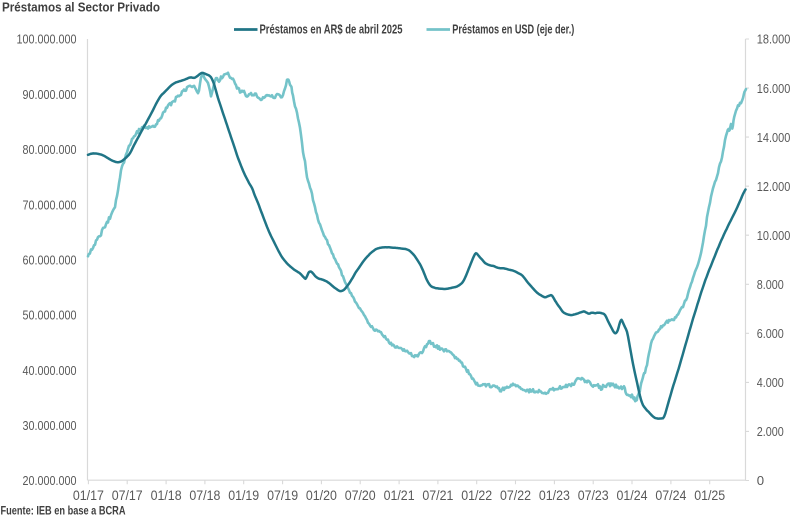 Image resolution: width=790 pixels, height=517 pixels. I want to click on svg-text: Préstamos en AR$ de abril 2025, so click(331, 29).